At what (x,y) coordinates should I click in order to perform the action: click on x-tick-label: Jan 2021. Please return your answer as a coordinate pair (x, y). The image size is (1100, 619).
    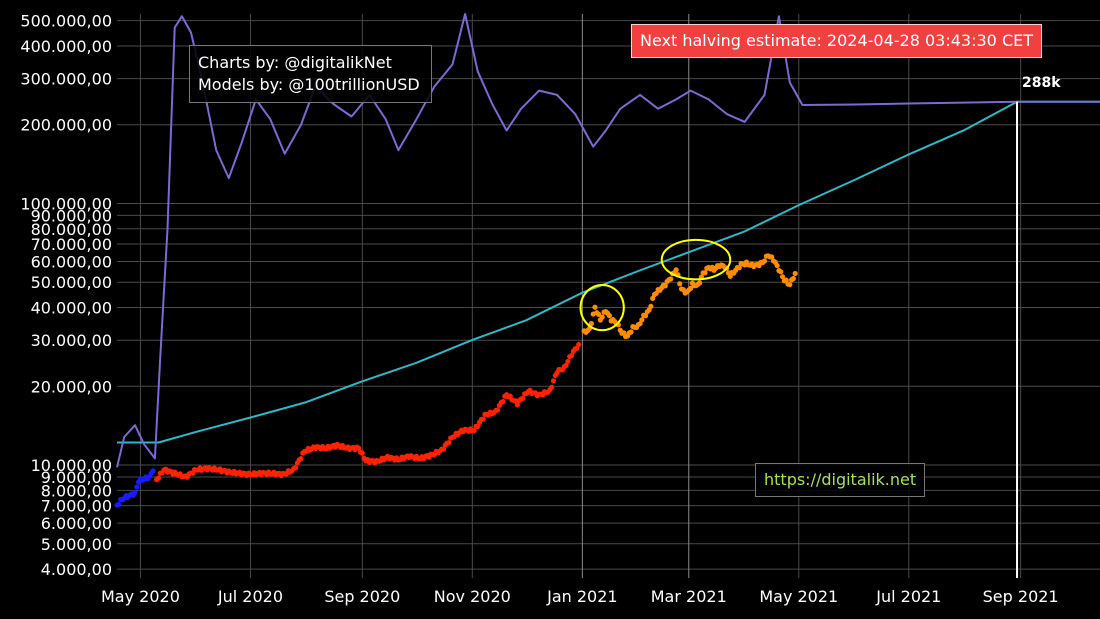
    Looking at the image, I should click on (581, 596).